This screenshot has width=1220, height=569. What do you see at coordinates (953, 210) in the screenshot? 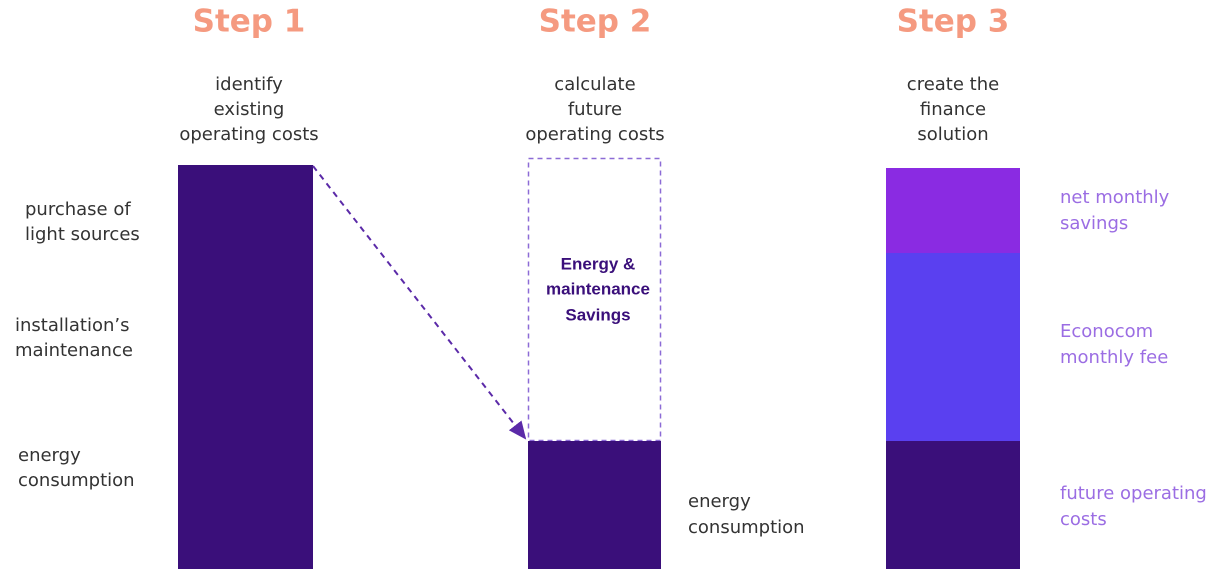
I see `net-savings-segment` at bounding box center [953, 210].